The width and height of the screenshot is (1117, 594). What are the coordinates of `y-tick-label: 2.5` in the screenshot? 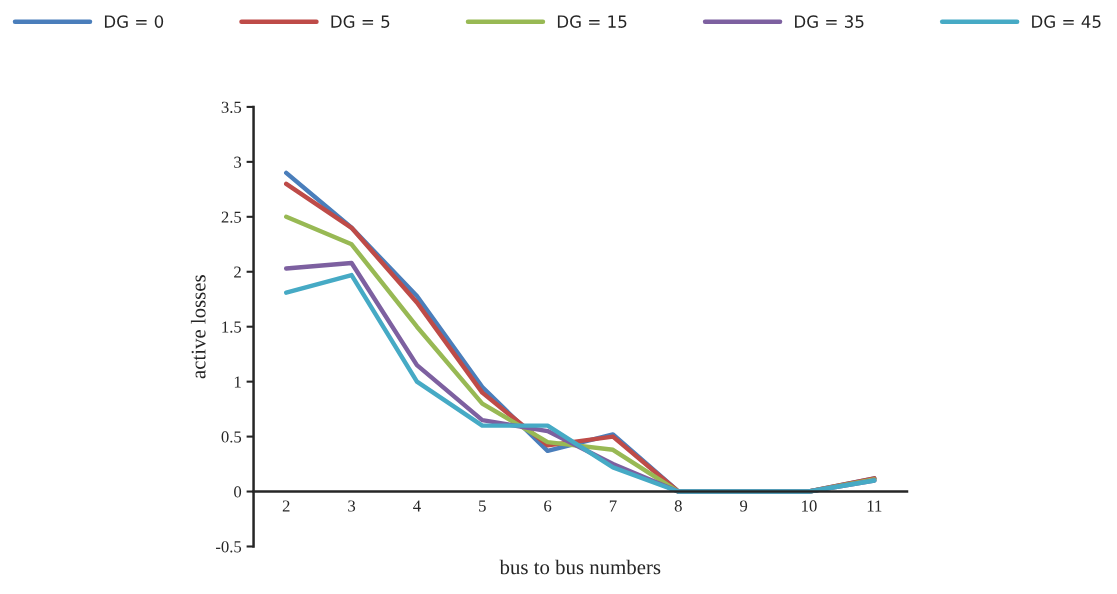 It's located at (231, 217).